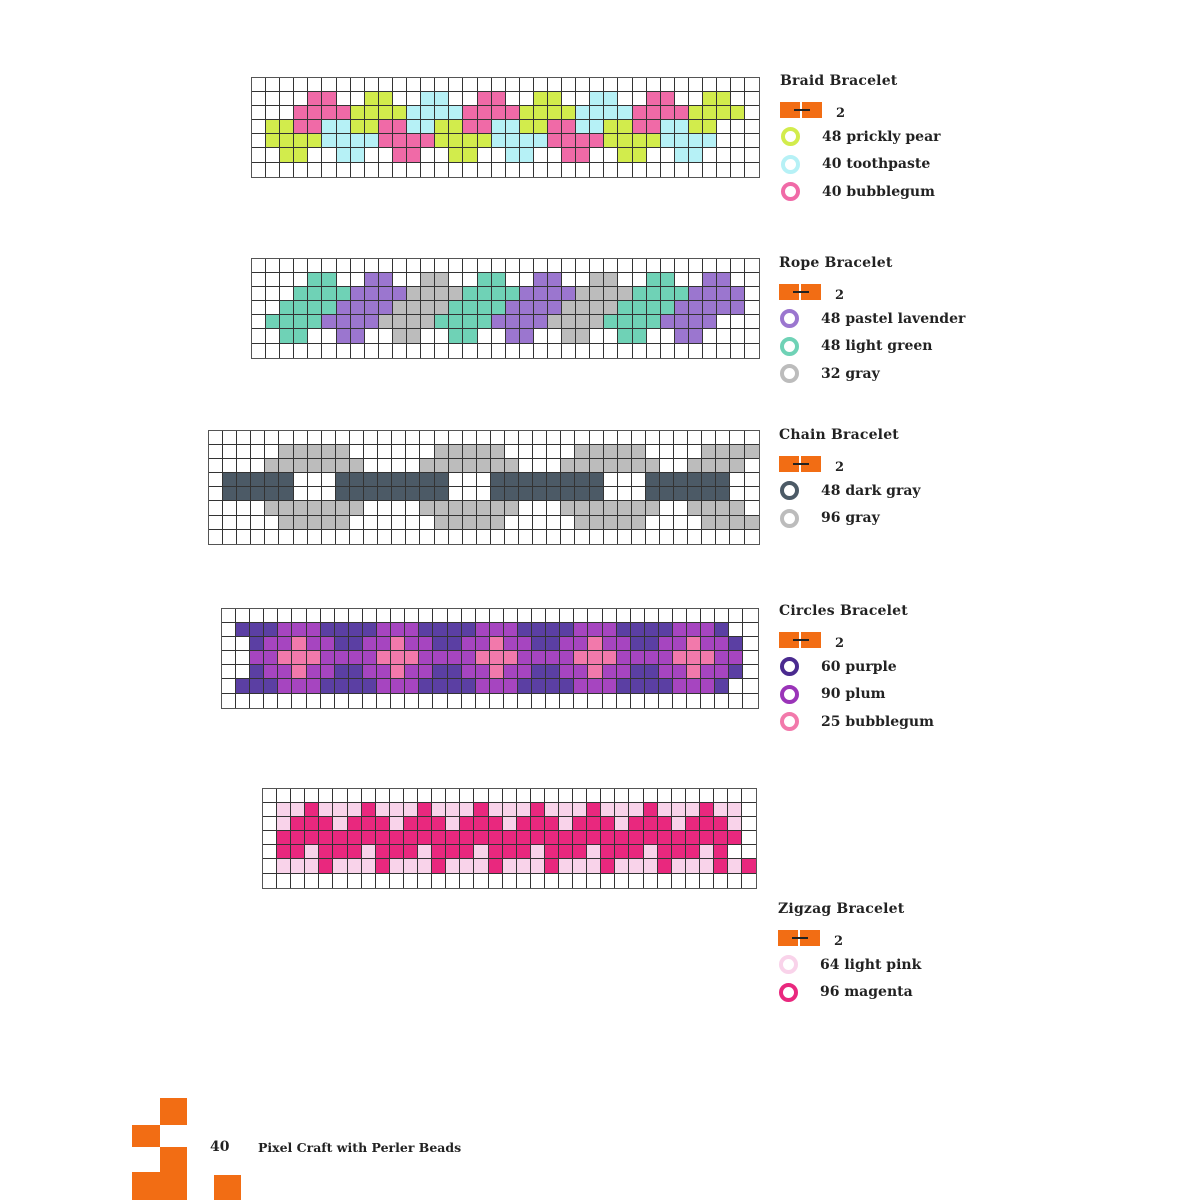  I want to click on bead-list-item: 96 gray, so click(850, 519).